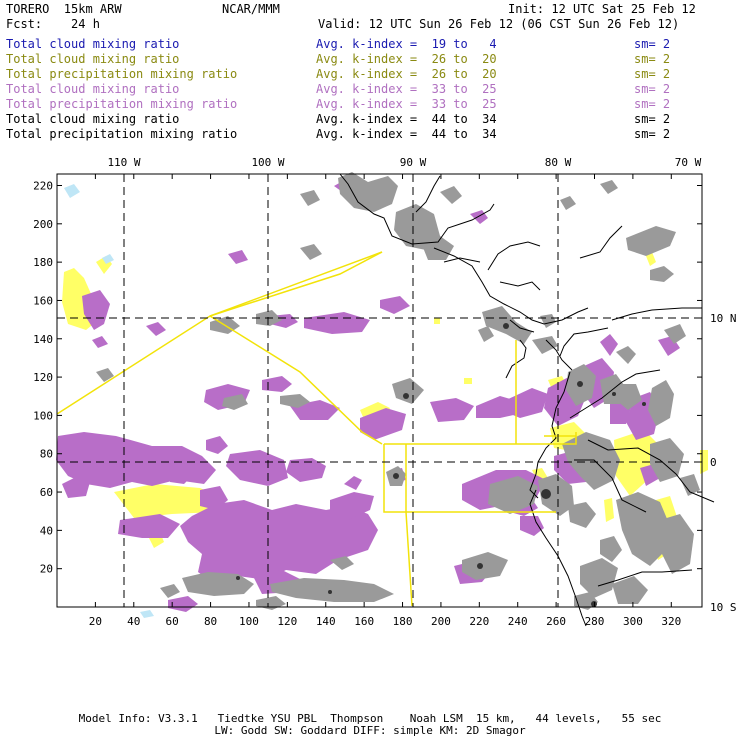 This screenshot has width=740, height=740. Describe the element at coordinates (43, 377) in the screenshot. I see `y-tick-label: 120` at that location.